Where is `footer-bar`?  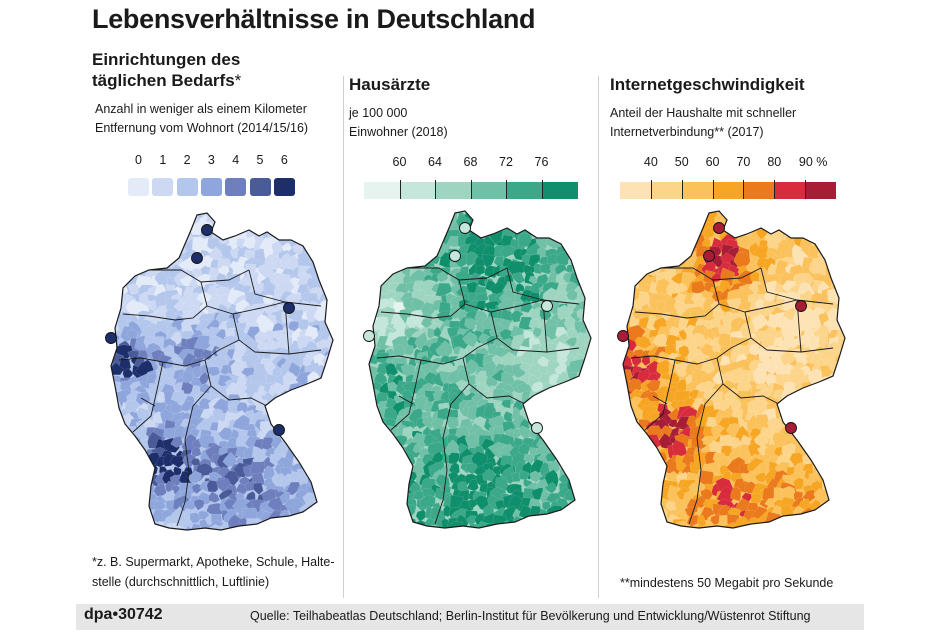 footer-bar is located at coordinates (470, 617).